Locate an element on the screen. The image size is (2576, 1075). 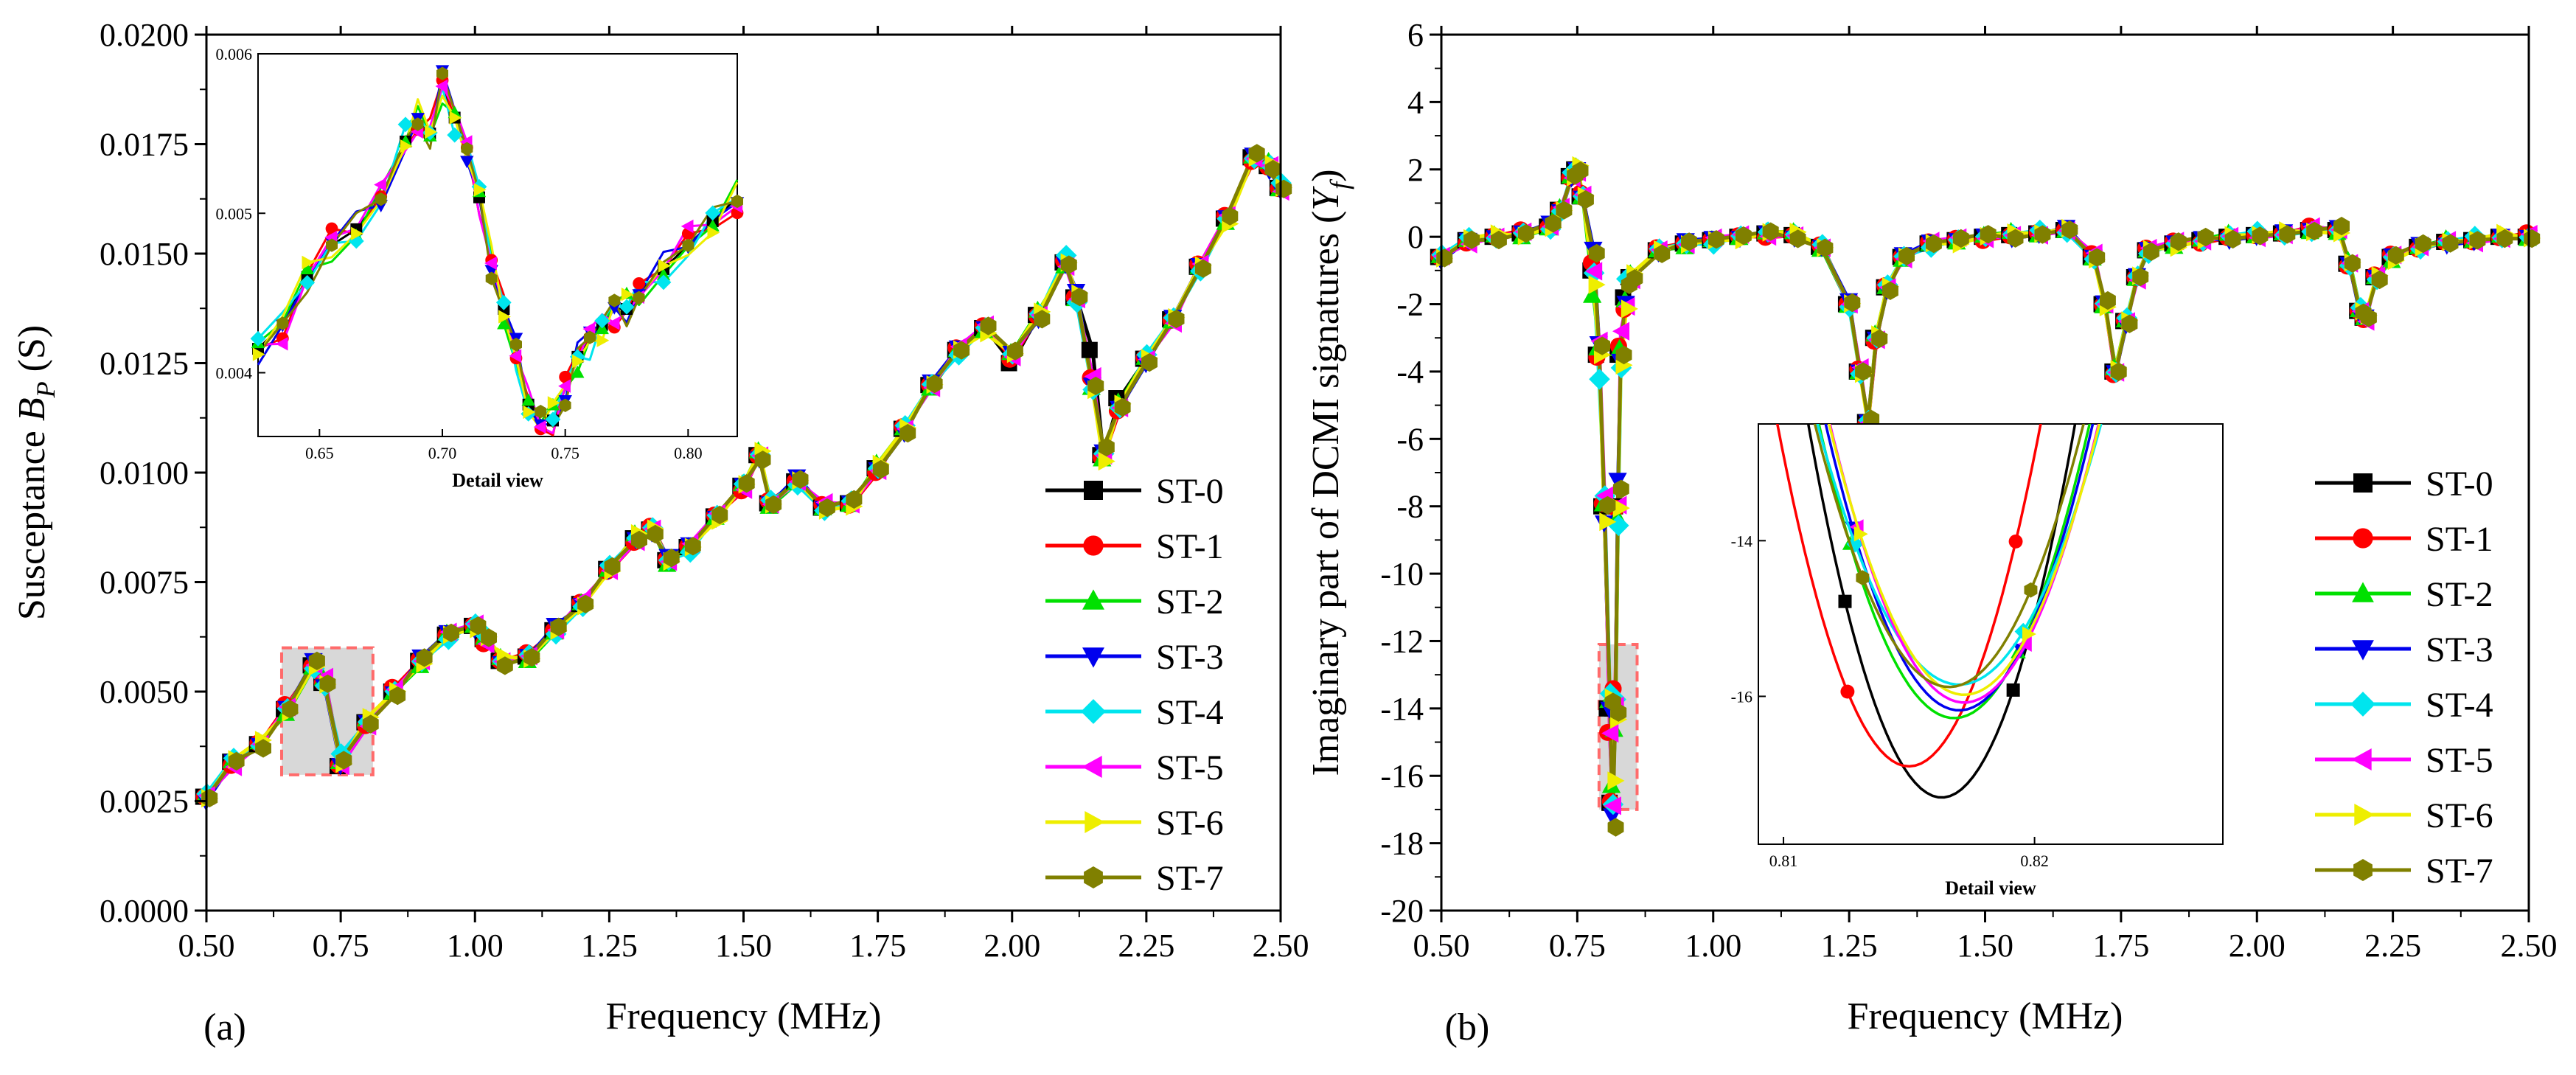
x-tick-label: 1.00 is located at coordinates (1713, 946).